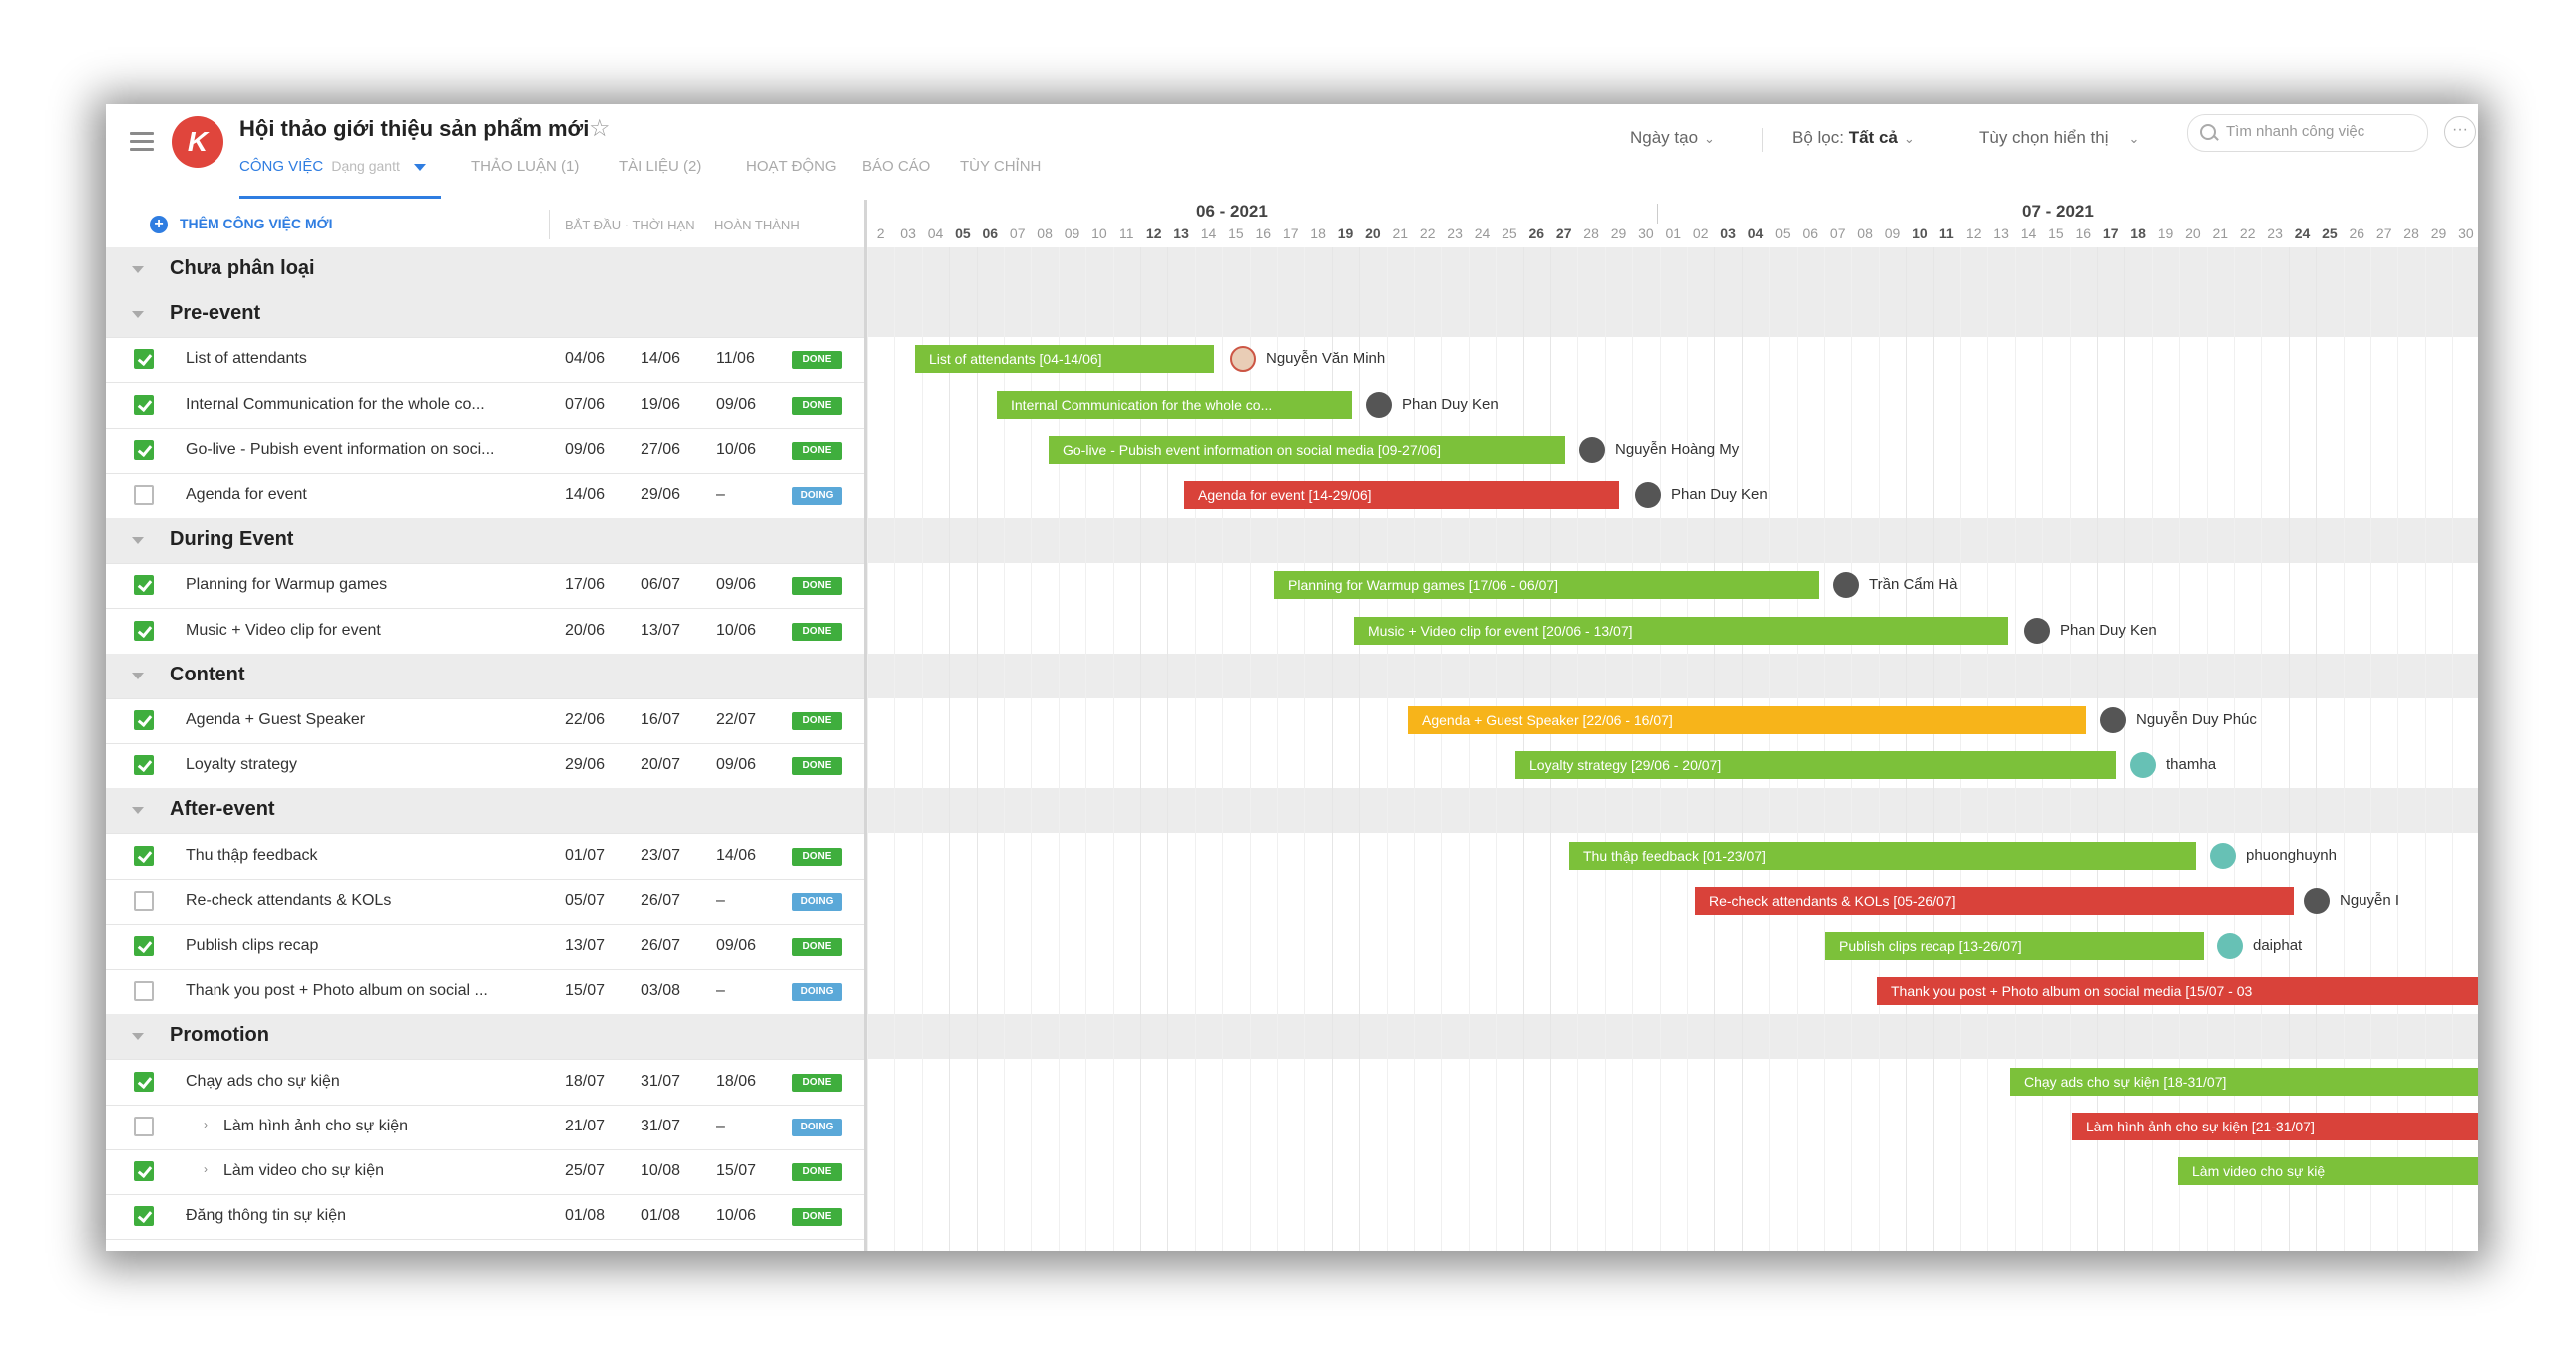 Image resolution: width=2576 pixels, height=1353 pixels. What do you see at coordinates (333, 166) in the screenshot?
I see `tab-cong-viec: CÔNG VIỆC Dạng gantt` at bounding box center [333, 166].